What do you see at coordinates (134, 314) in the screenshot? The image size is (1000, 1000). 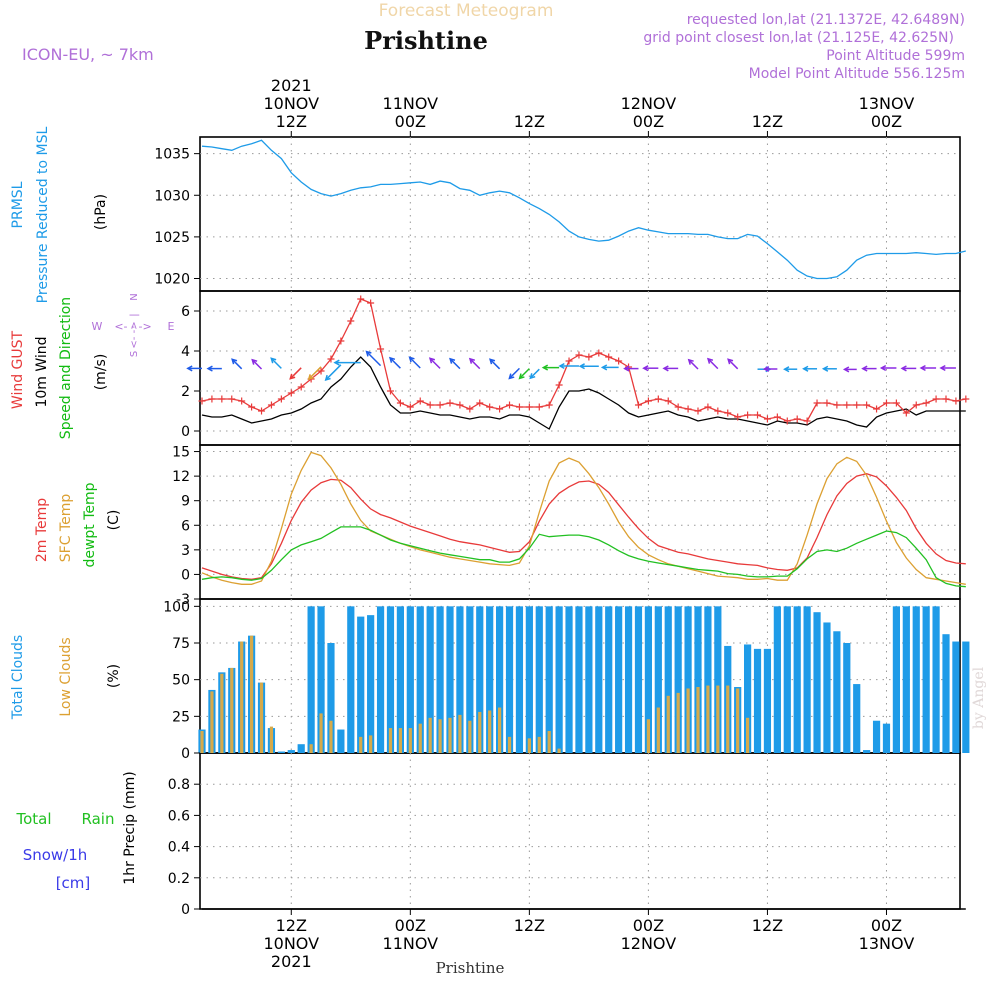 I see `compass-ns-bar: |` at bounding box center [134, 314].